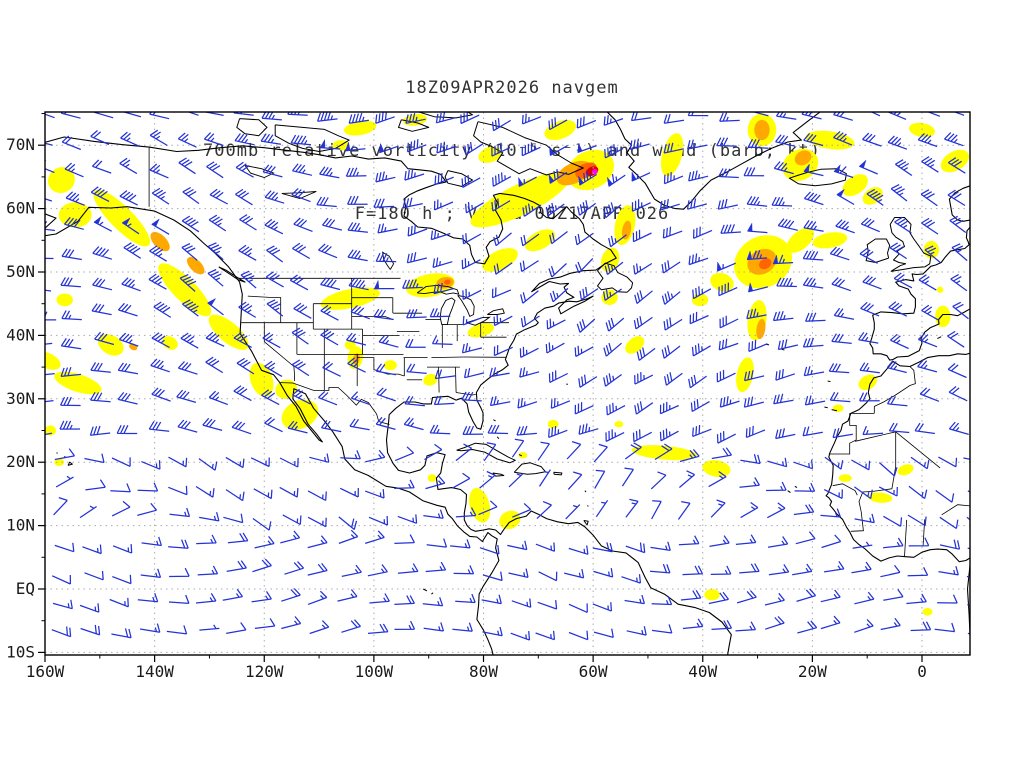  What do you see at coordinates (20, 271) in the screenshot?
I see `lat-tick-label: 50N` at bounding box center [20, 271].